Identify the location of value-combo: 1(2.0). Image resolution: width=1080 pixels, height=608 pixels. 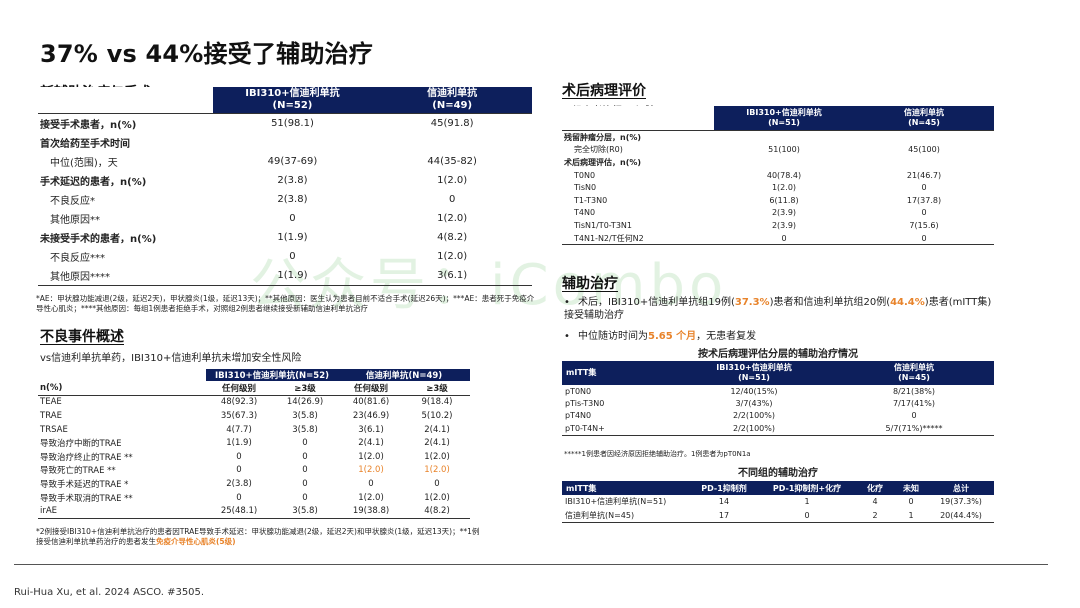
(784, 188).